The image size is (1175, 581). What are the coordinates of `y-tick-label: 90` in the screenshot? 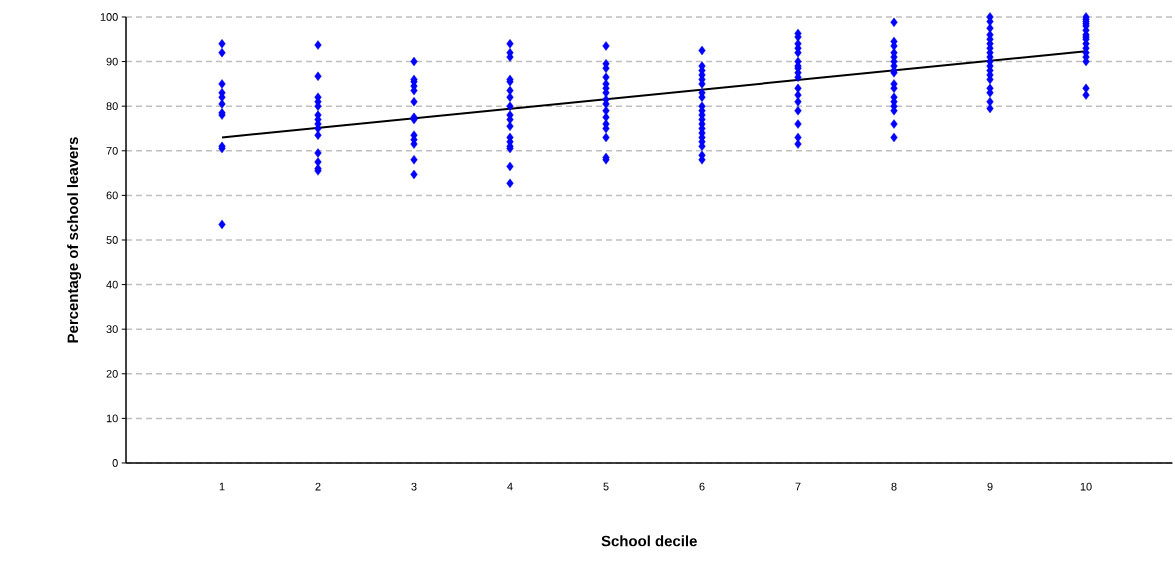 It's located at (112, 61).